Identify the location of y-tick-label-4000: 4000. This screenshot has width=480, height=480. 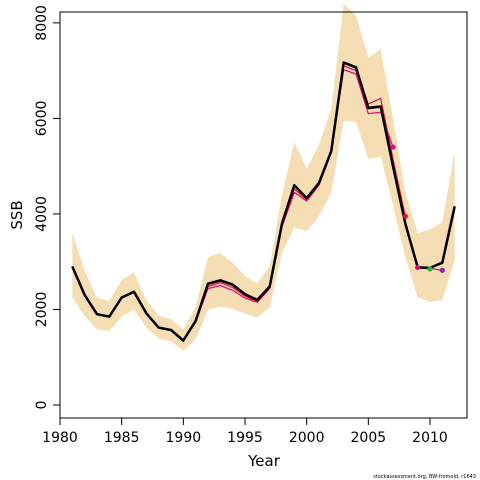
(42, 214).